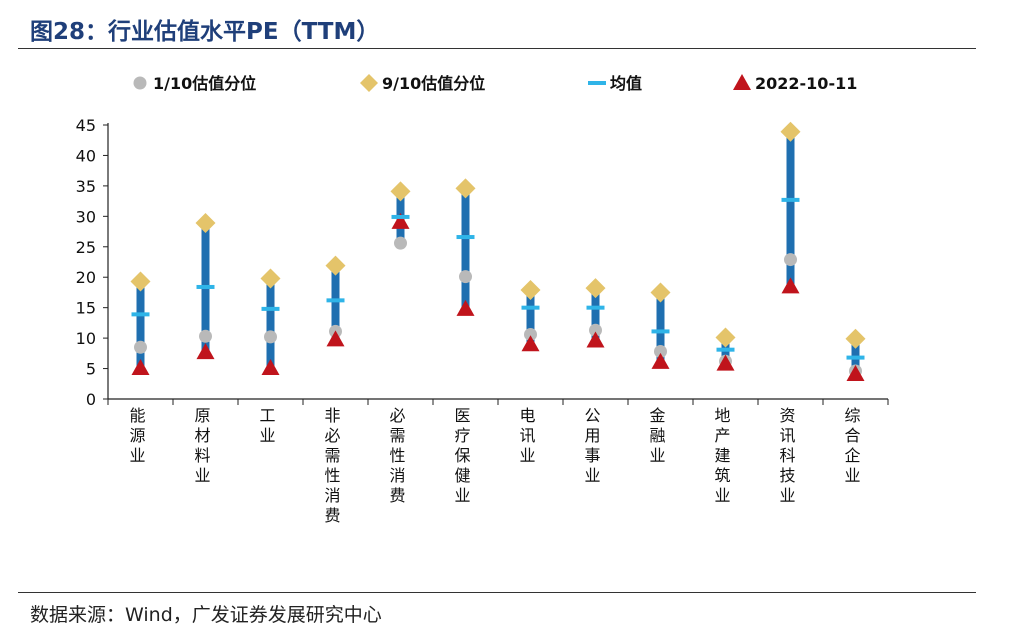 The image size is (1022, 630). I want to click on category-label: 必需性消费, so click(397, 455).